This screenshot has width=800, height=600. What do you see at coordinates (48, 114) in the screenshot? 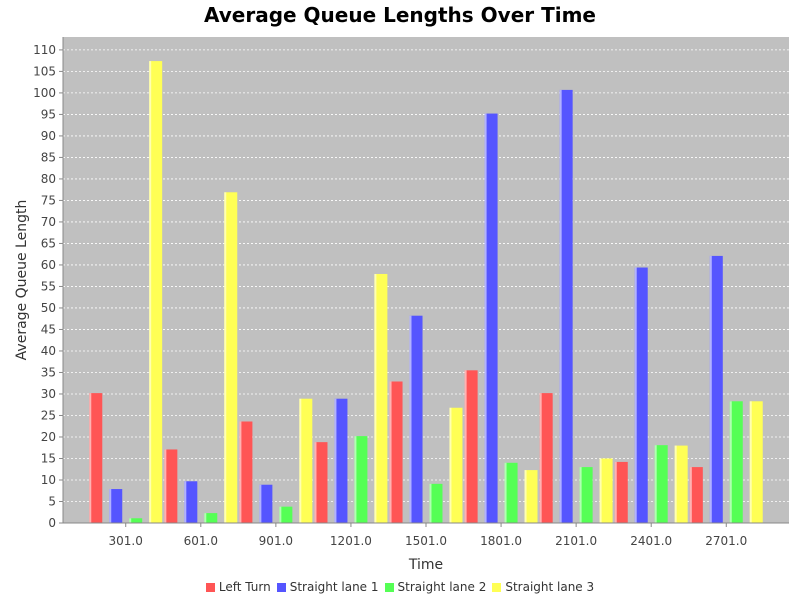
I see `y-tick-label: 95` at bounding box center [48, 114].